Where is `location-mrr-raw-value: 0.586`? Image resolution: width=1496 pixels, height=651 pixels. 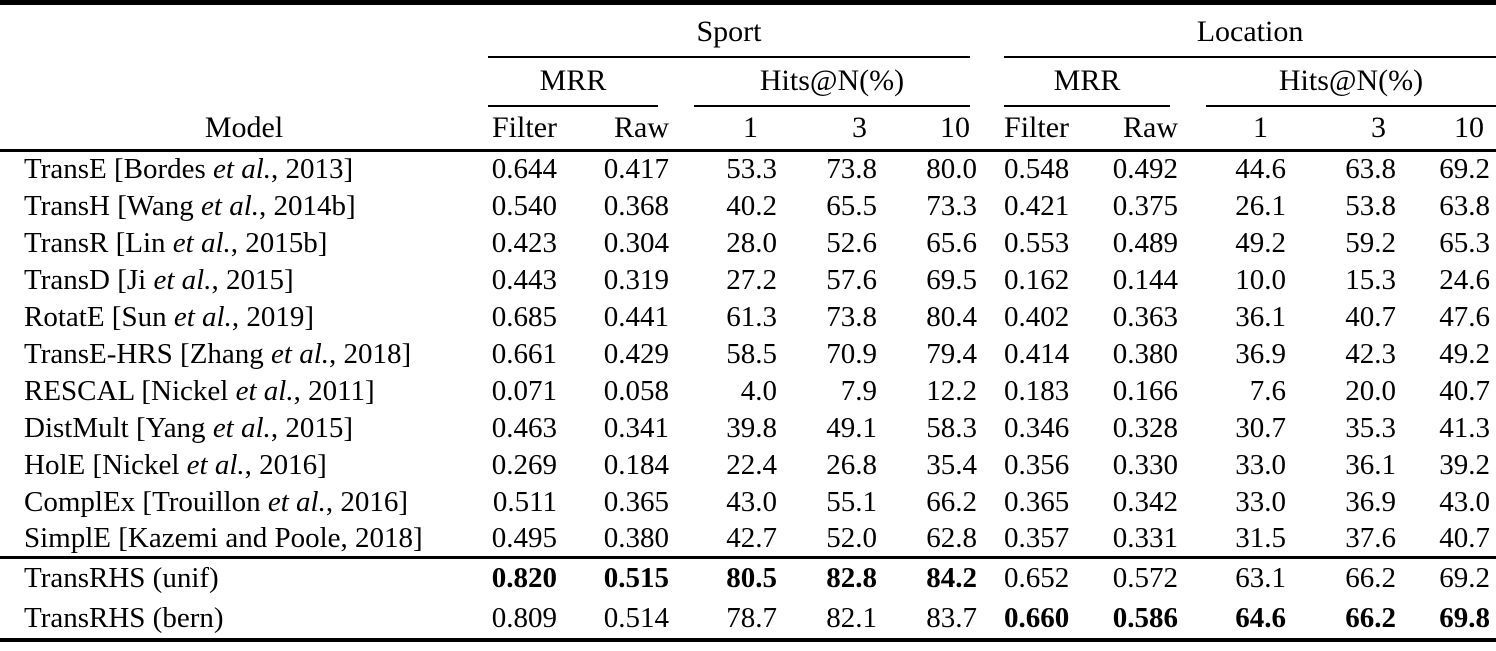 location-mrr-raw-value: 0.586 is located at coordinates (1145, 617).